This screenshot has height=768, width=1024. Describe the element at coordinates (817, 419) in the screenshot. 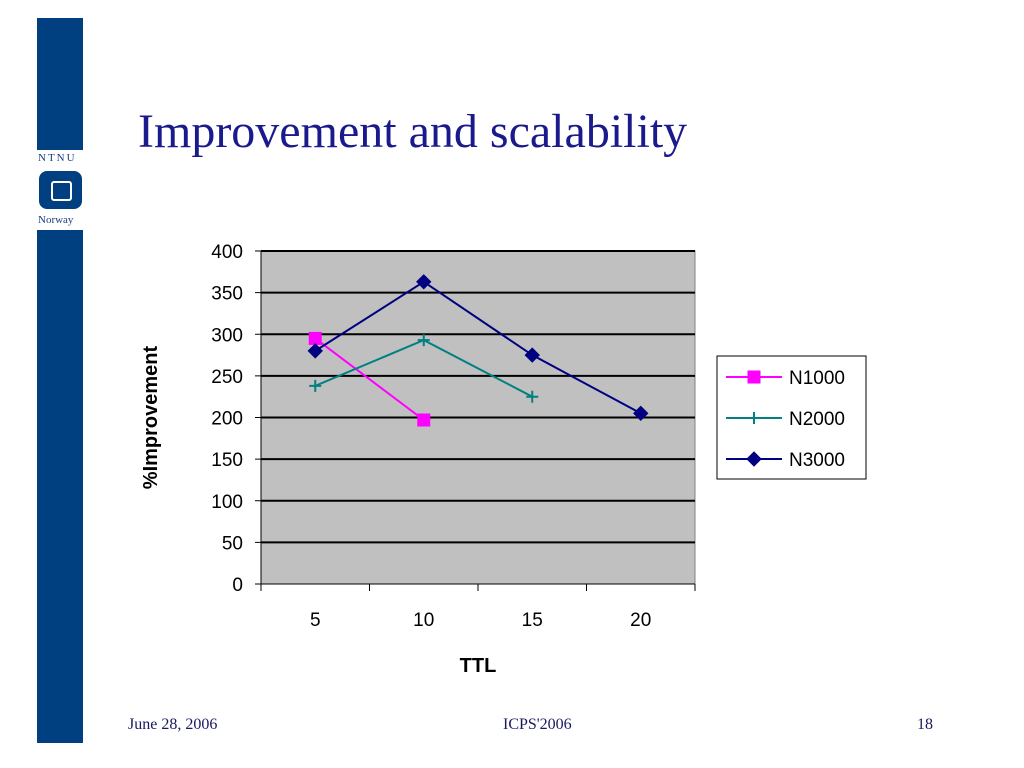

I see `legend-label: N2000` at that location.